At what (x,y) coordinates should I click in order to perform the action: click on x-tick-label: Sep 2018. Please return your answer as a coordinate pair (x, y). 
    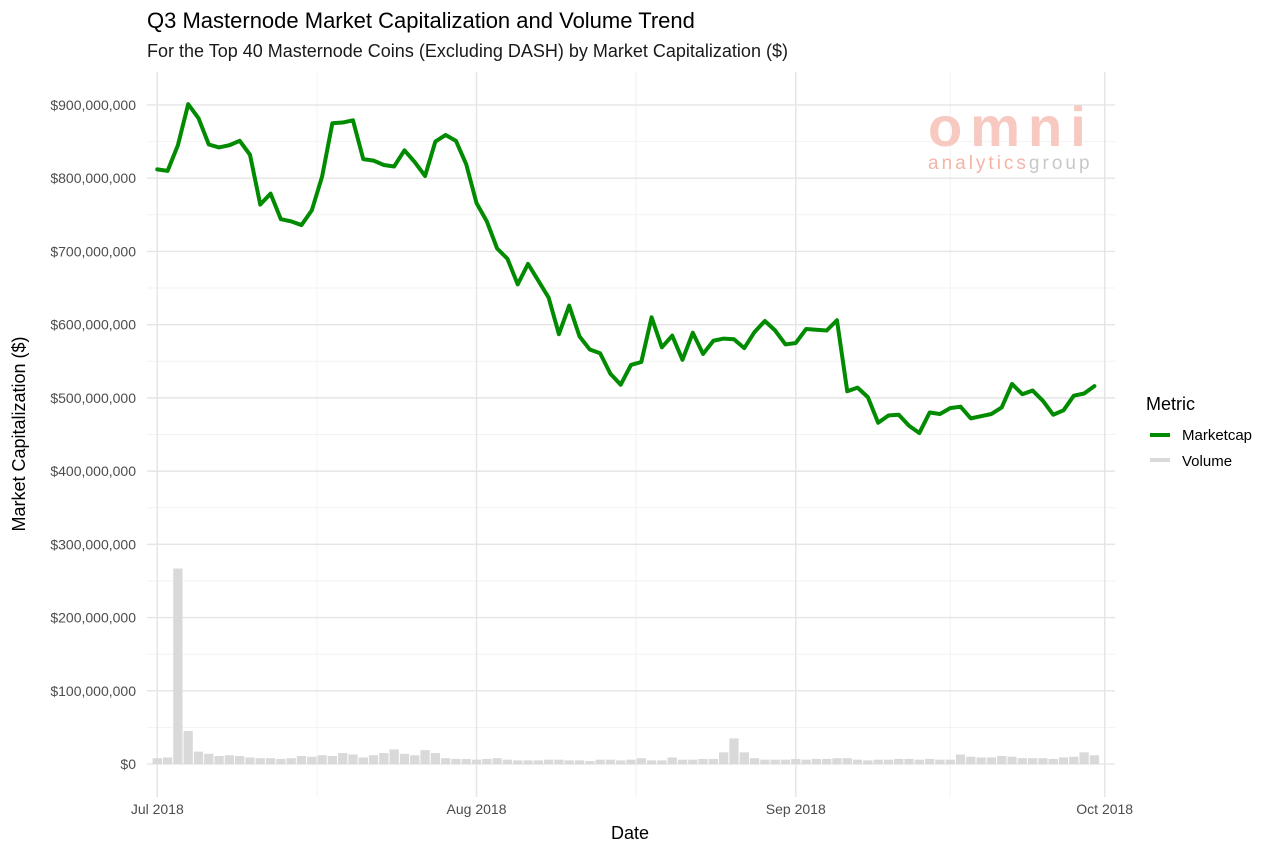
    Looking at the image, I should click on (796, 809).